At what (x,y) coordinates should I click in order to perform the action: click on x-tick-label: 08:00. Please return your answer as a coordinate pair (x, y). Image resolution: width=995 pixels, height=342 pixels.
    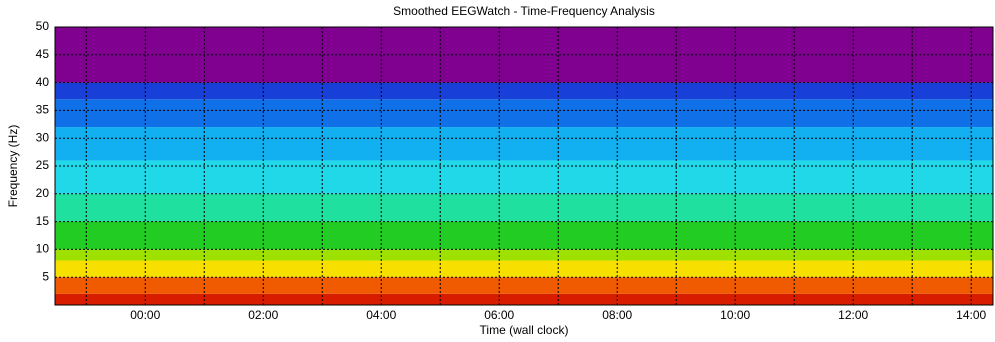
    Looking at the image, I should click on (617, 315).